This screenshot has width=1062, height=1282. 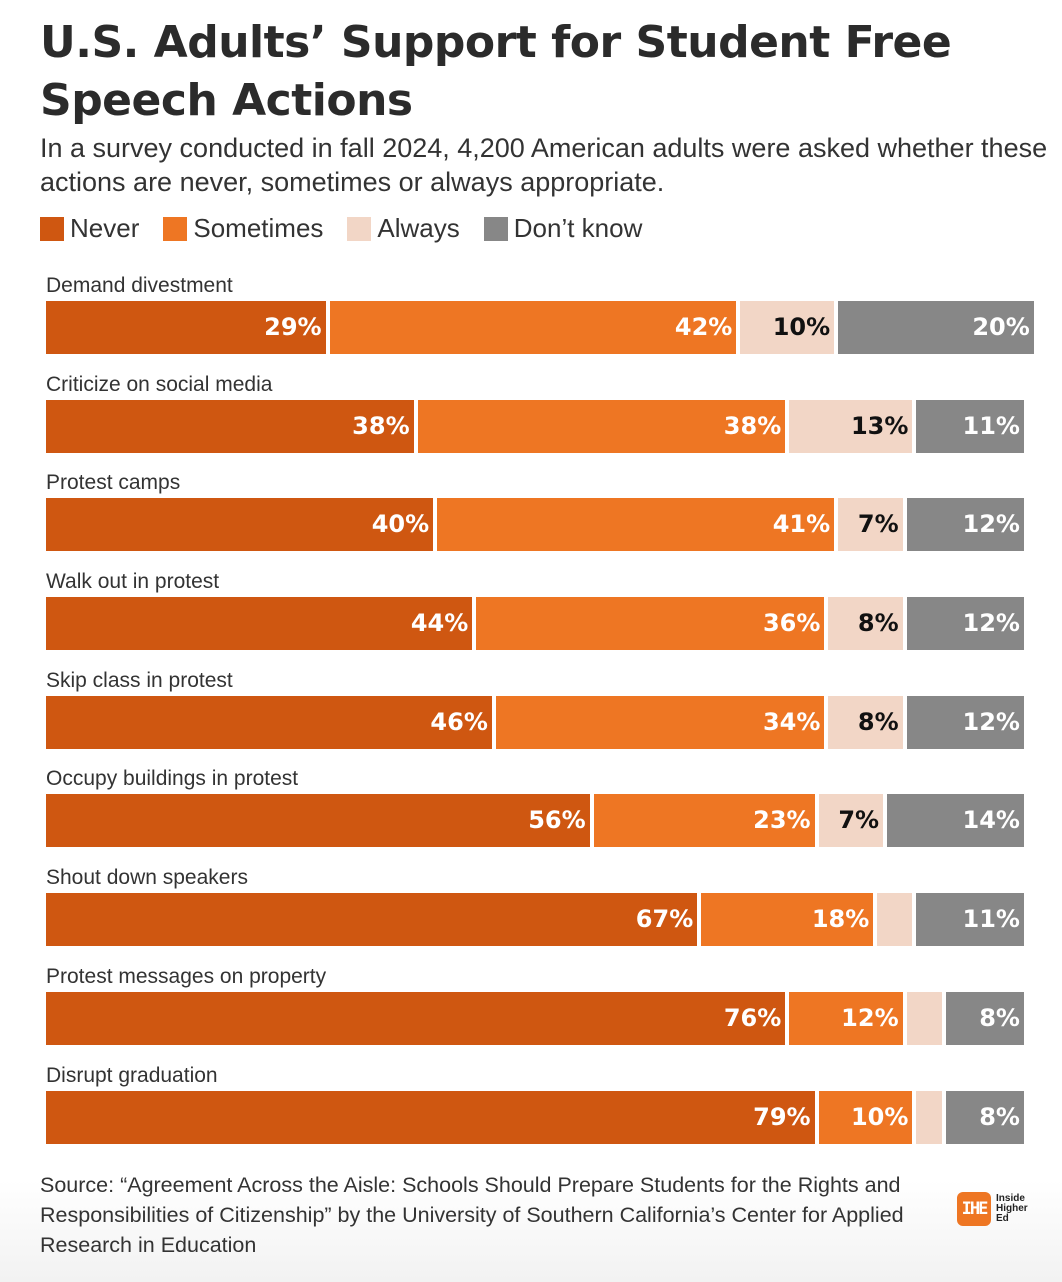 What do you see at coordinates (430, 1117) in the screenshot?
I see `bar-segment-never: 79%` at bounding box center [430, 1117].